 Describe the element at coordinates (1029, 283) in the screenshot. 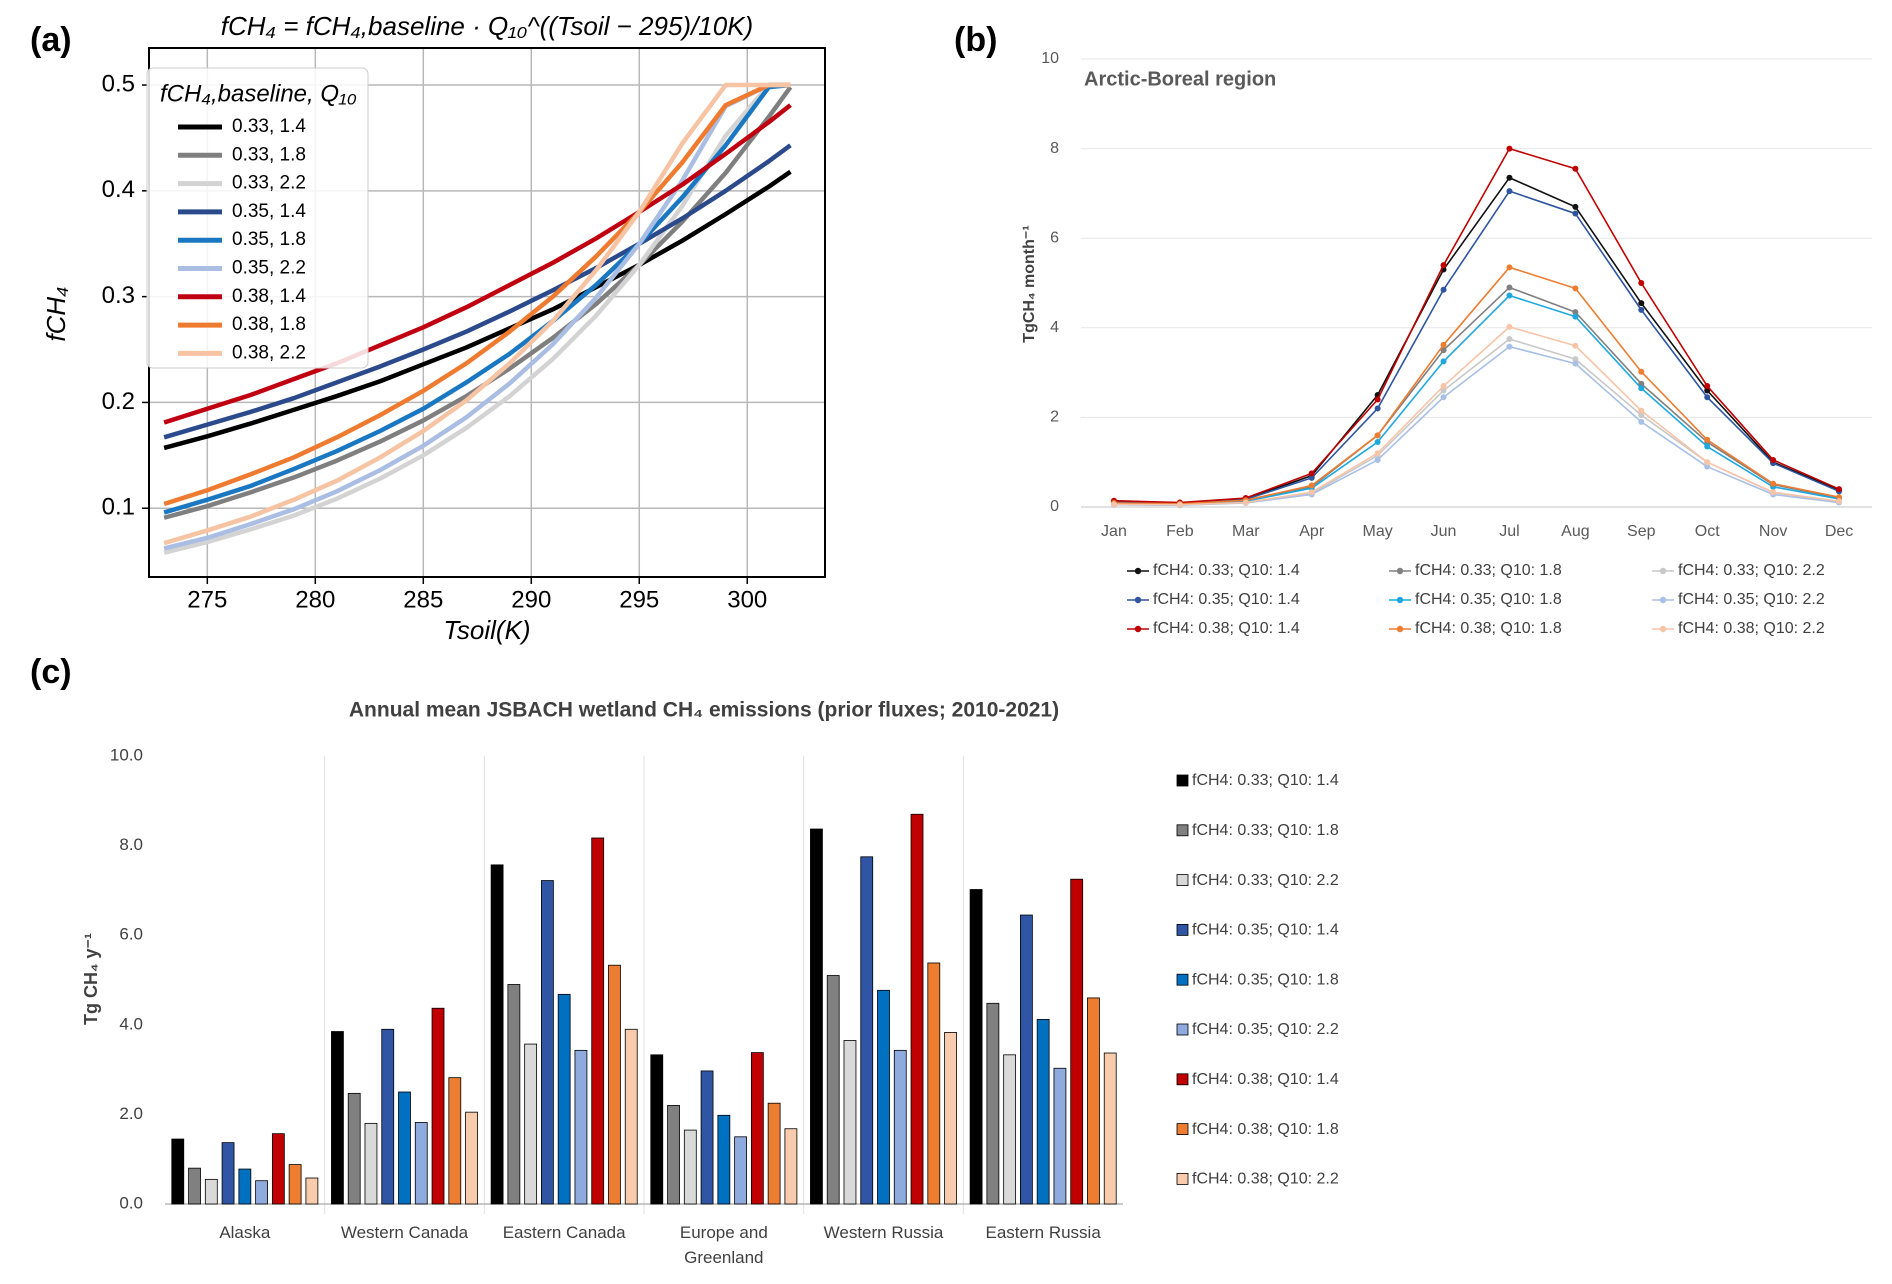

I see `y-axis-label: TgCH₄ month⁻¹` at that location.